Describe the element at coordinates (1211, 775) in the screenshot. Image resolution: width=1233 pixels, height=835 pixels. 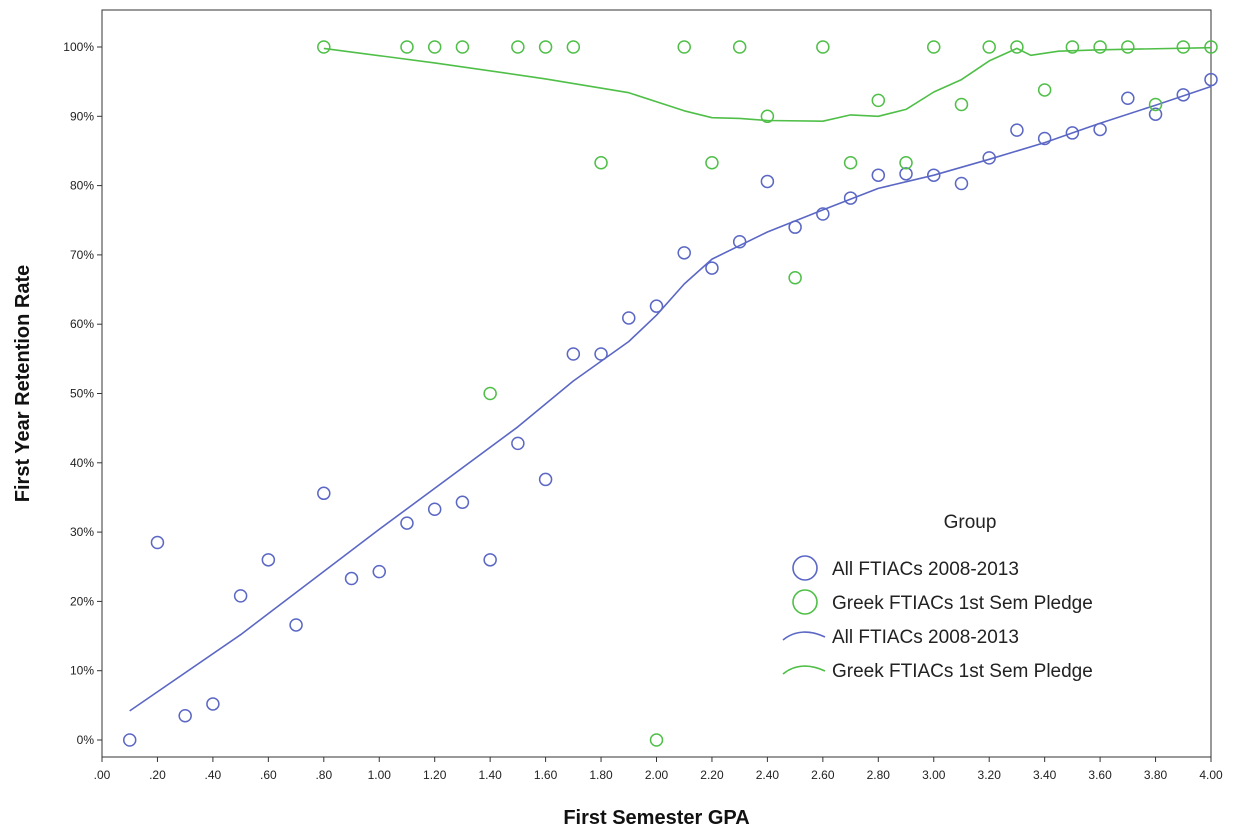
I see `x-tick-label: 4.00` at that location.